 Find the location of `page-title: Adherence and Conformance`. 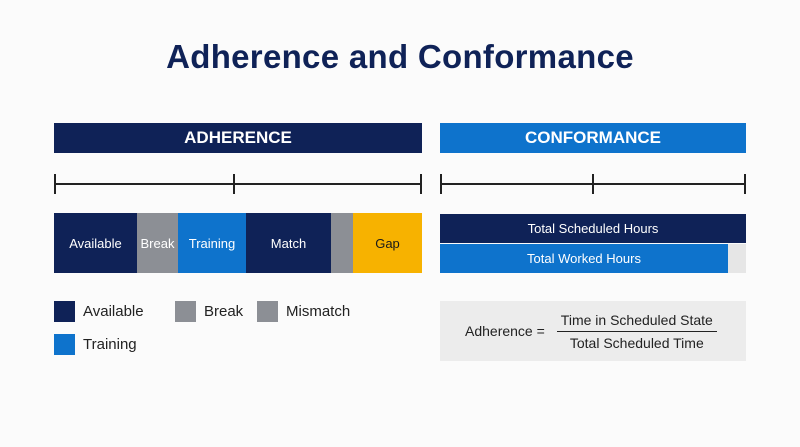

page-title: Adherence and Conformance is located at coordinates (400, 56).